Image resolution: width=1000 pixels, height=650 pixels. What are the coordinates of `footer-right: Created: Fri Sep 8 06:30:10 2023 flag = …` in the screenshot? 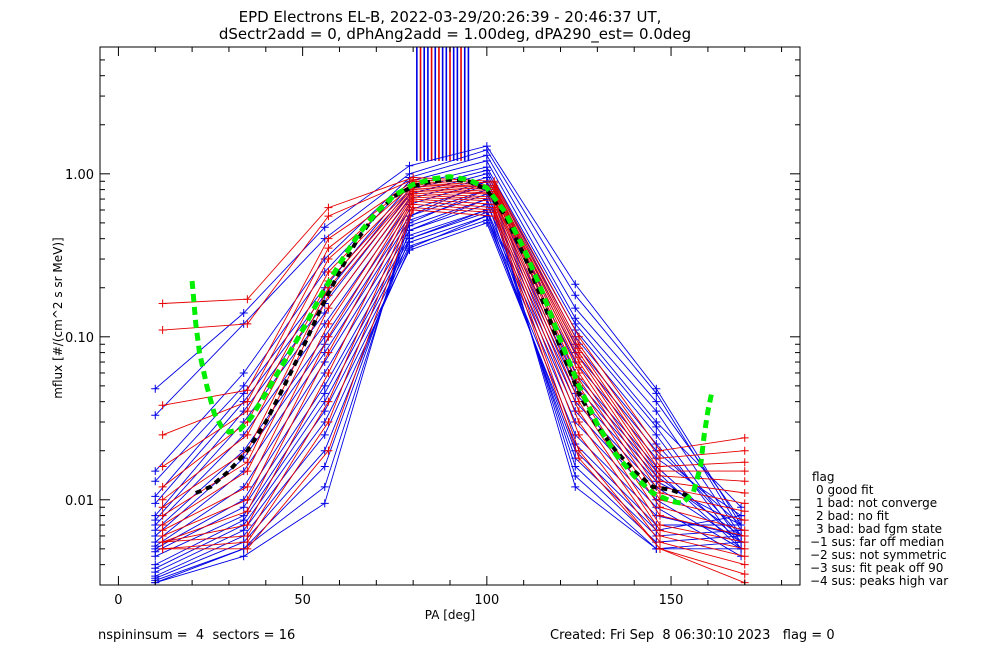 It's located at (692, 635).